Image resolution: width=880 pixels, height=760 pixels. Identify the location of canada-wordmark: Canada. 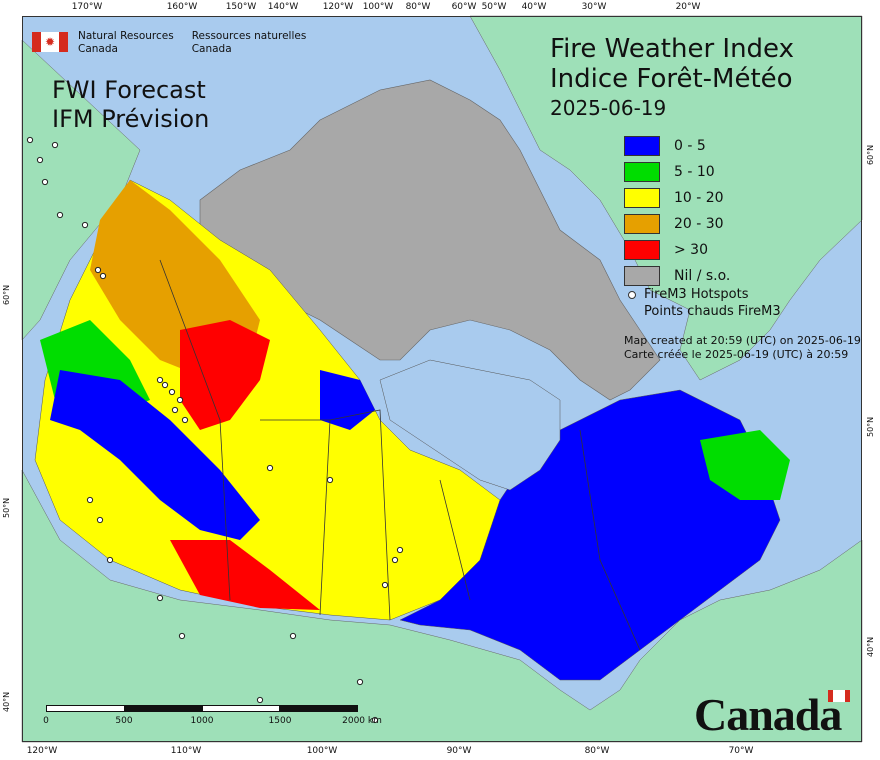
(768, 714).